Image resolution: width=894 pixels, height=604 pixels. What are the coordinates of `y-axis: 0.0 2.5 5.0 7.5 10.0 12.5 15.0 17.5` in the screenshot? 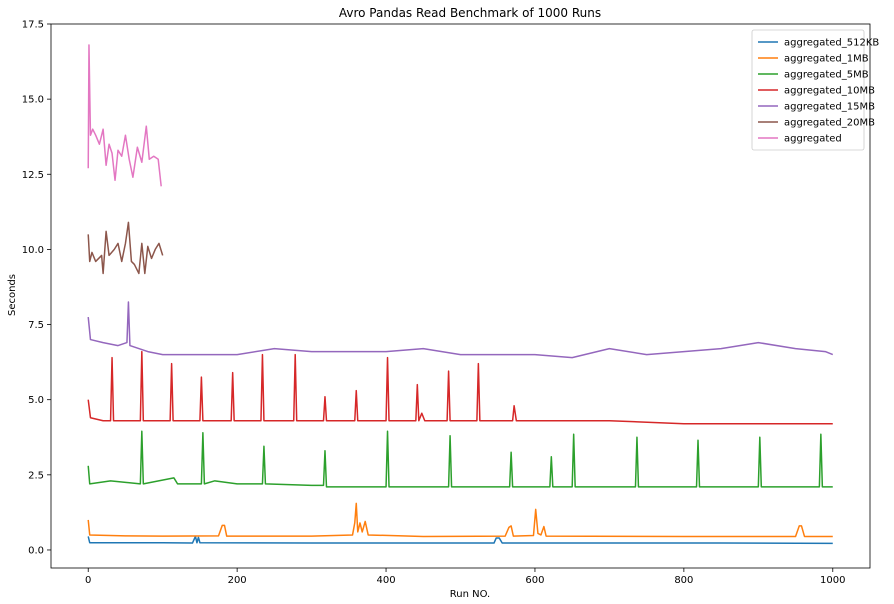 It's located at (36, 288).